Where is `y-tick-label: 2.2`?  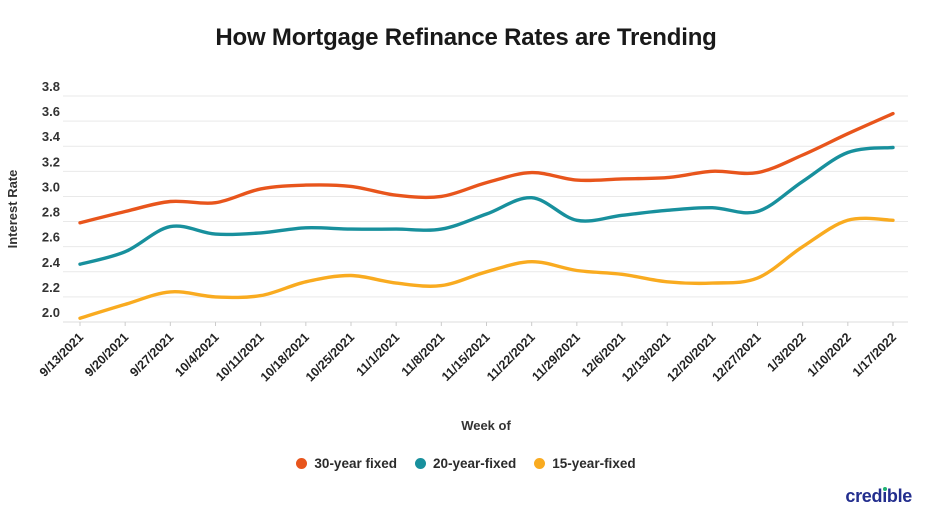 y-tick-label: 2.2 is located at coordinates (51, 287).